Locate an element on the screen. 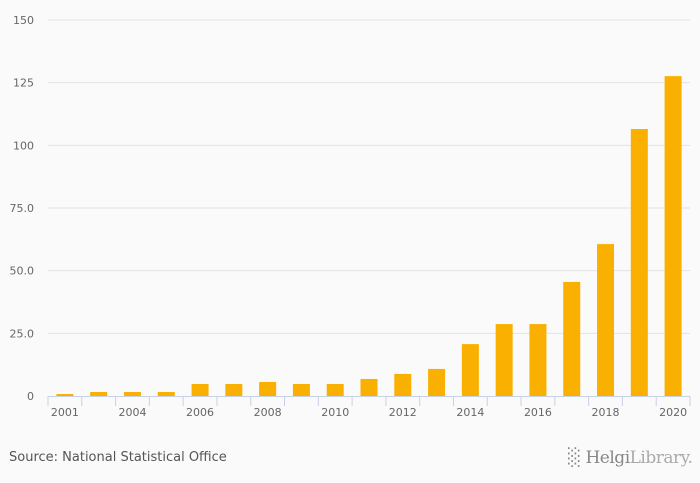  bar-2013 is located at coordinates (437, 382).